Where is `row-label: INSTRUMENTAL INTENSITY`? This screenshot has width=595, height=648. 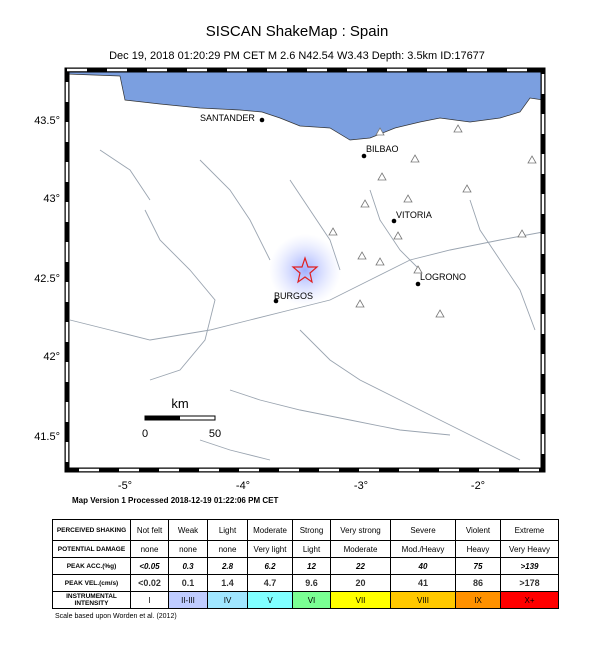
row-label: INSTRUMENTAL INTENSITY is located at coordinates (91, 600).